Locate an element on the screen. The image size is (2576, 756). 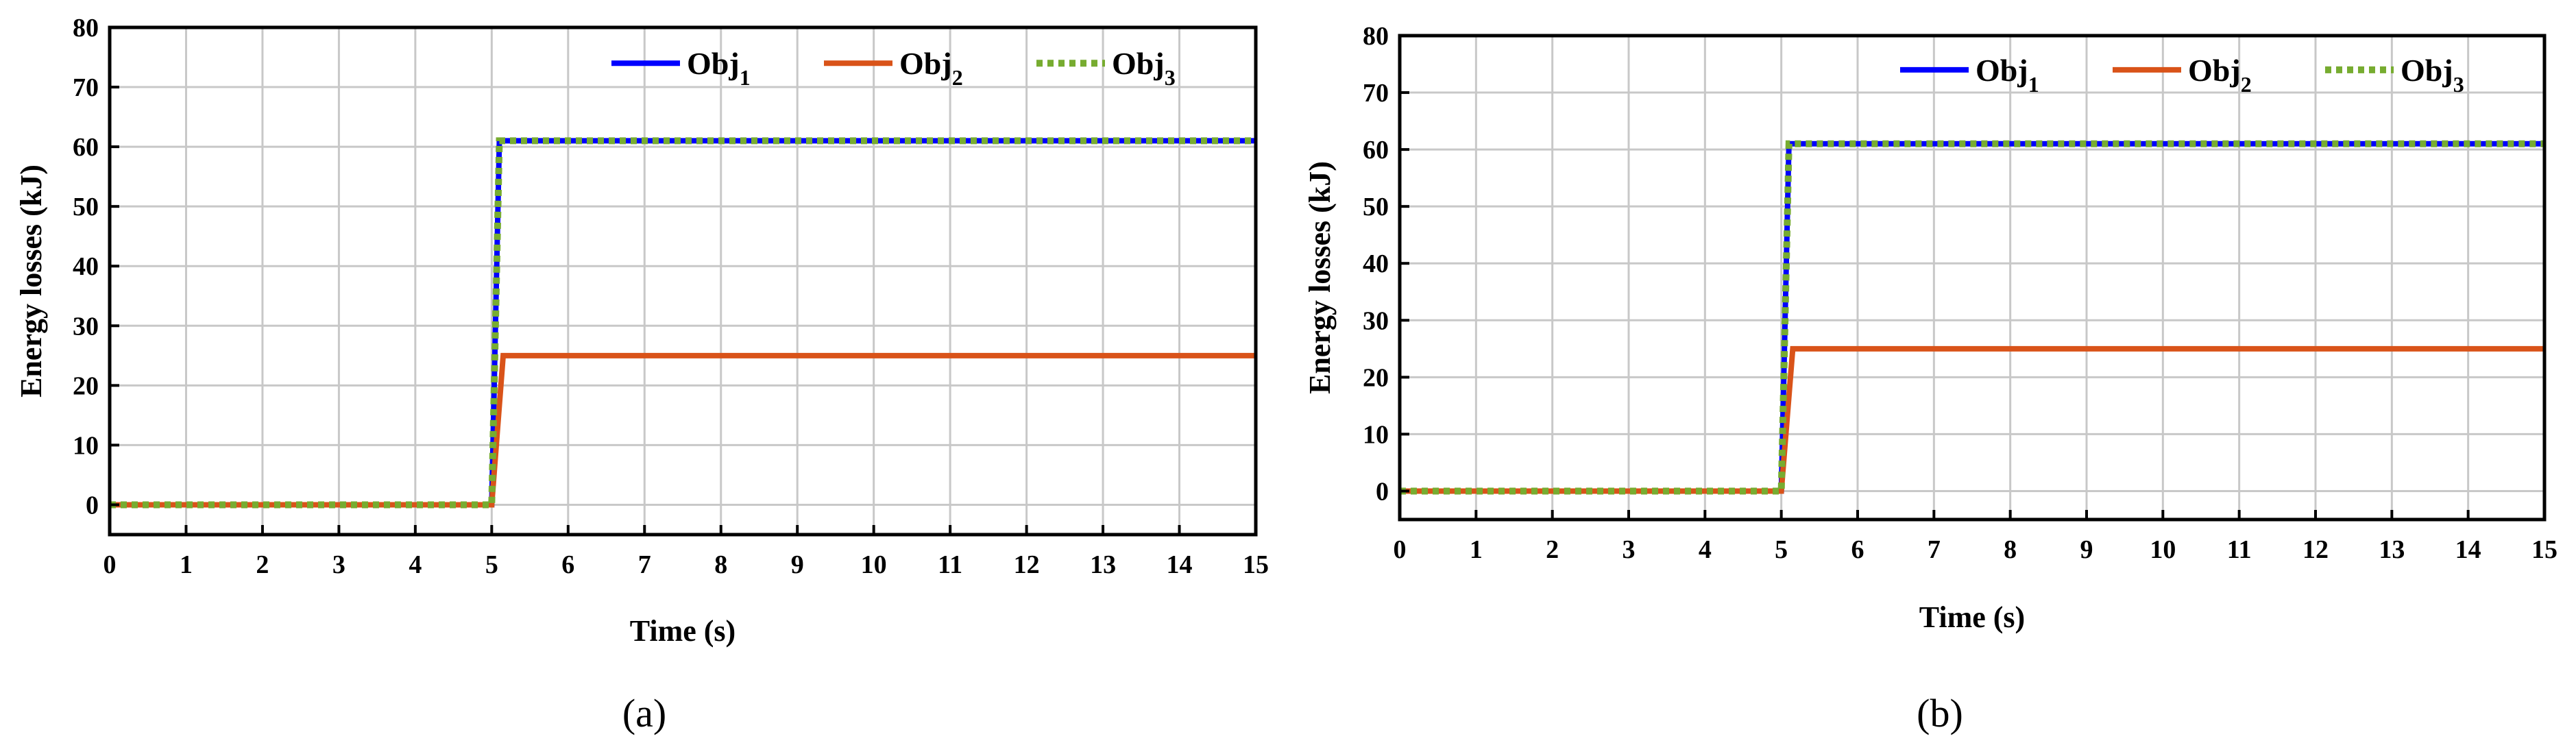
chart-caption: (b) is located at coordinates (1940, 713).